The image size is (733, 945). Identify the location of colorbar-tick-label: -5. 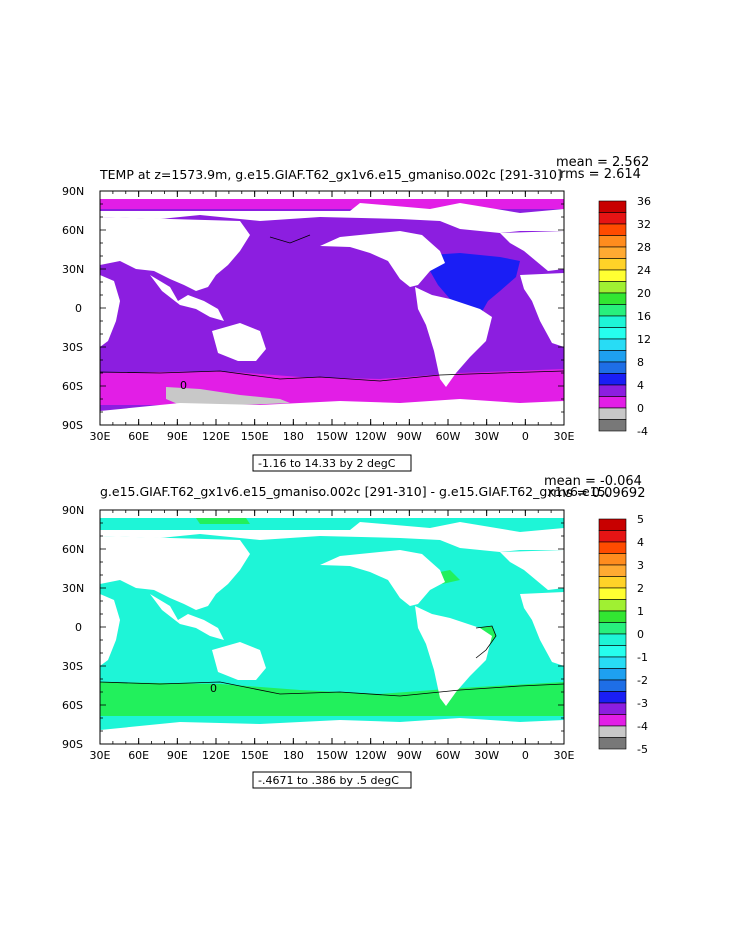
(642, 749).